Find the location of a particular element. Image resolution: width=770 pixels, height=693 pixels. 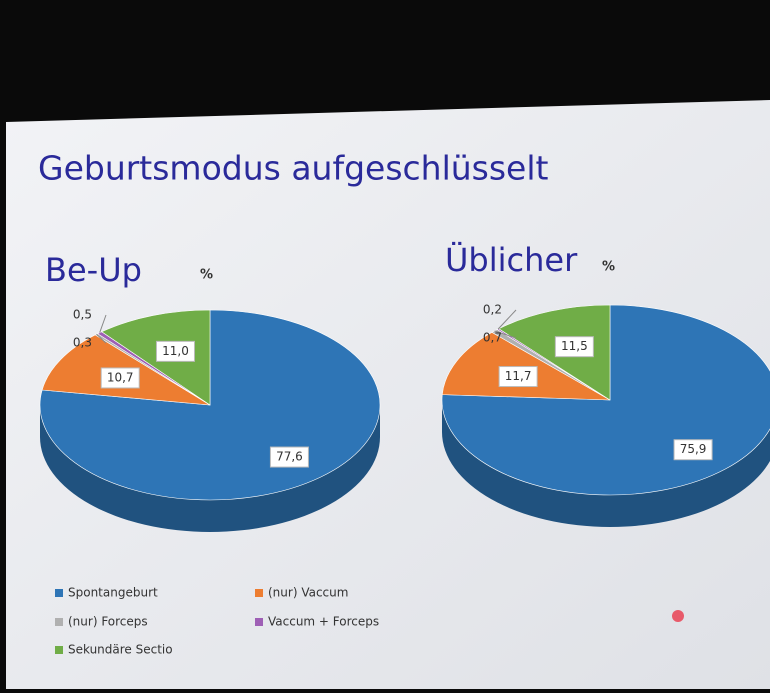

value-label: 11,7 is located at coordinates (518, 376).